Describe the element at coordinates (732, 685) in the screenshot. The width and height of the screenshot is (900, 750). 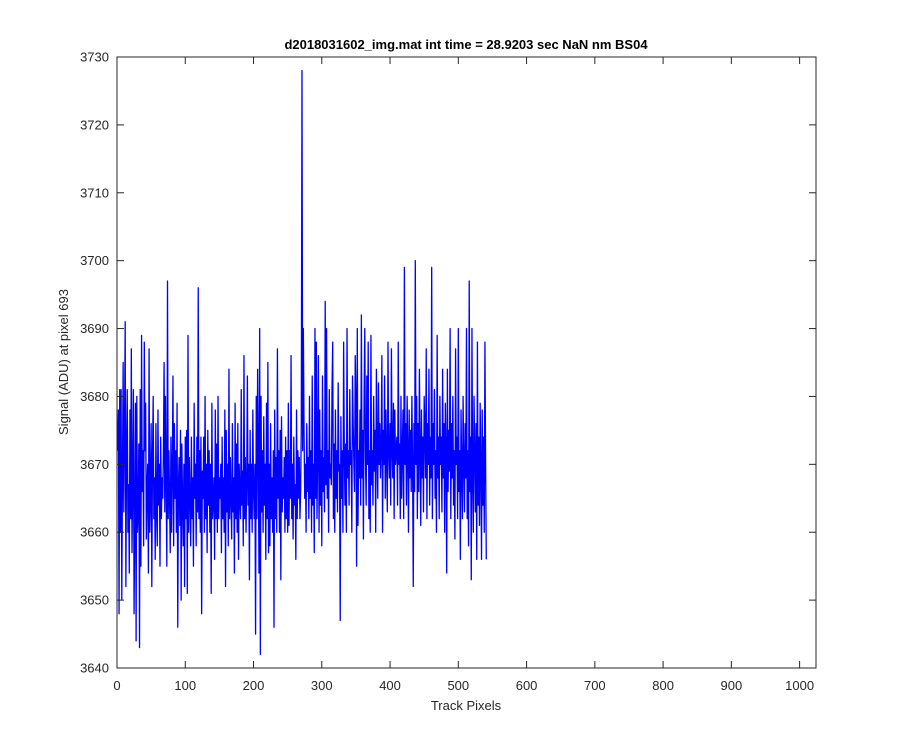
I see `x-tick-label: 900` at that location.